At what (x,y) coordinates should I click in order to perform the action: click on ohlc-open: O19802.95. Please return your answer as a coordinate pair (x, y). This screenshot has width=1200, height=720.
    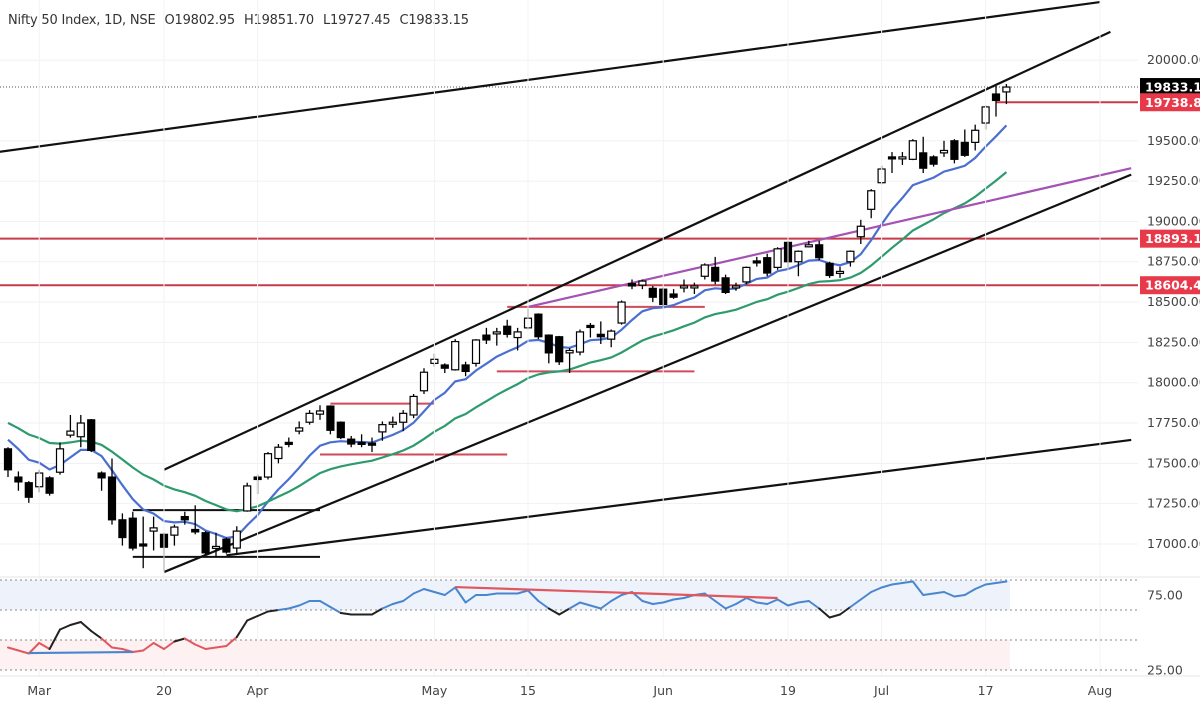
    Looking at the image, I should click on (199, 20).